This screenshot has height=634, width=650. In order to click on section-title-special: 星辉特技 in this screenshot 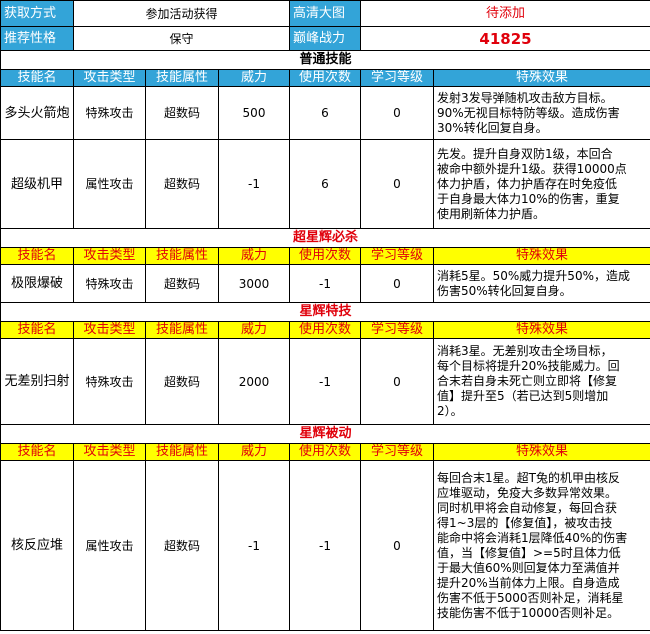, I will do `click(325, 312)`.